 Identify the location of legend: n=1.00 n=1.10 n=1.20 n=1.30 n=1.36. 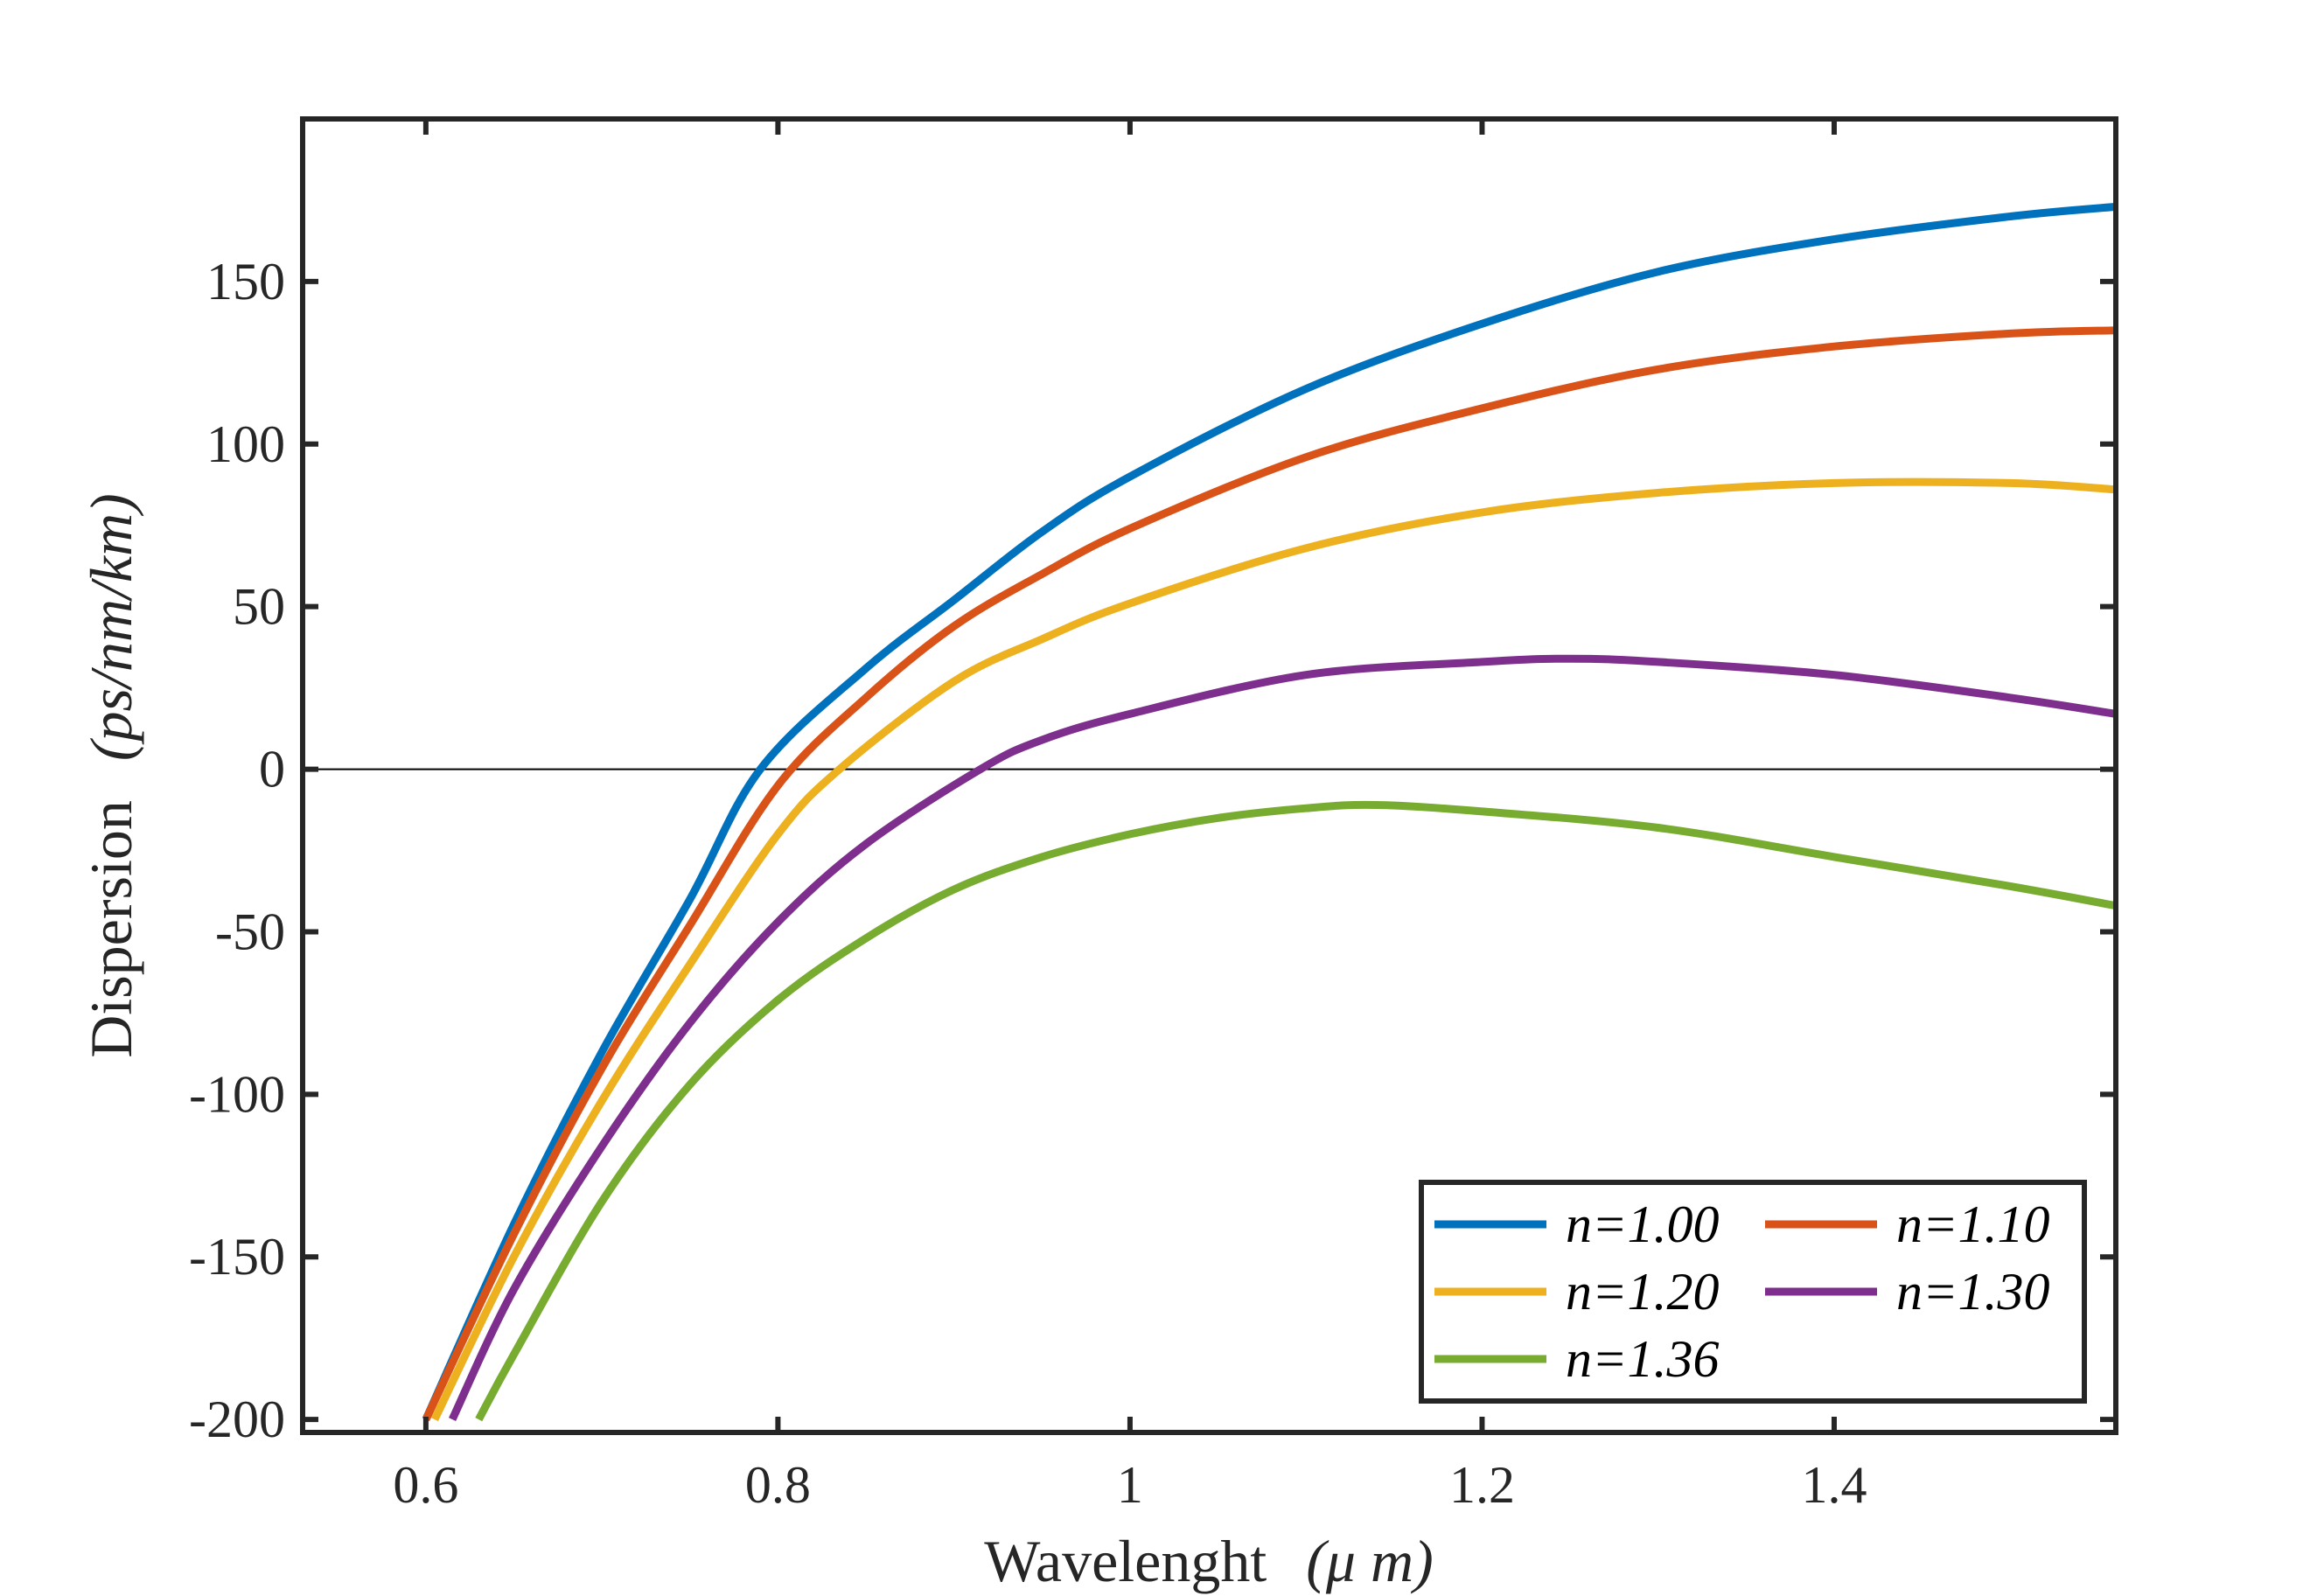
(1753, 1292).